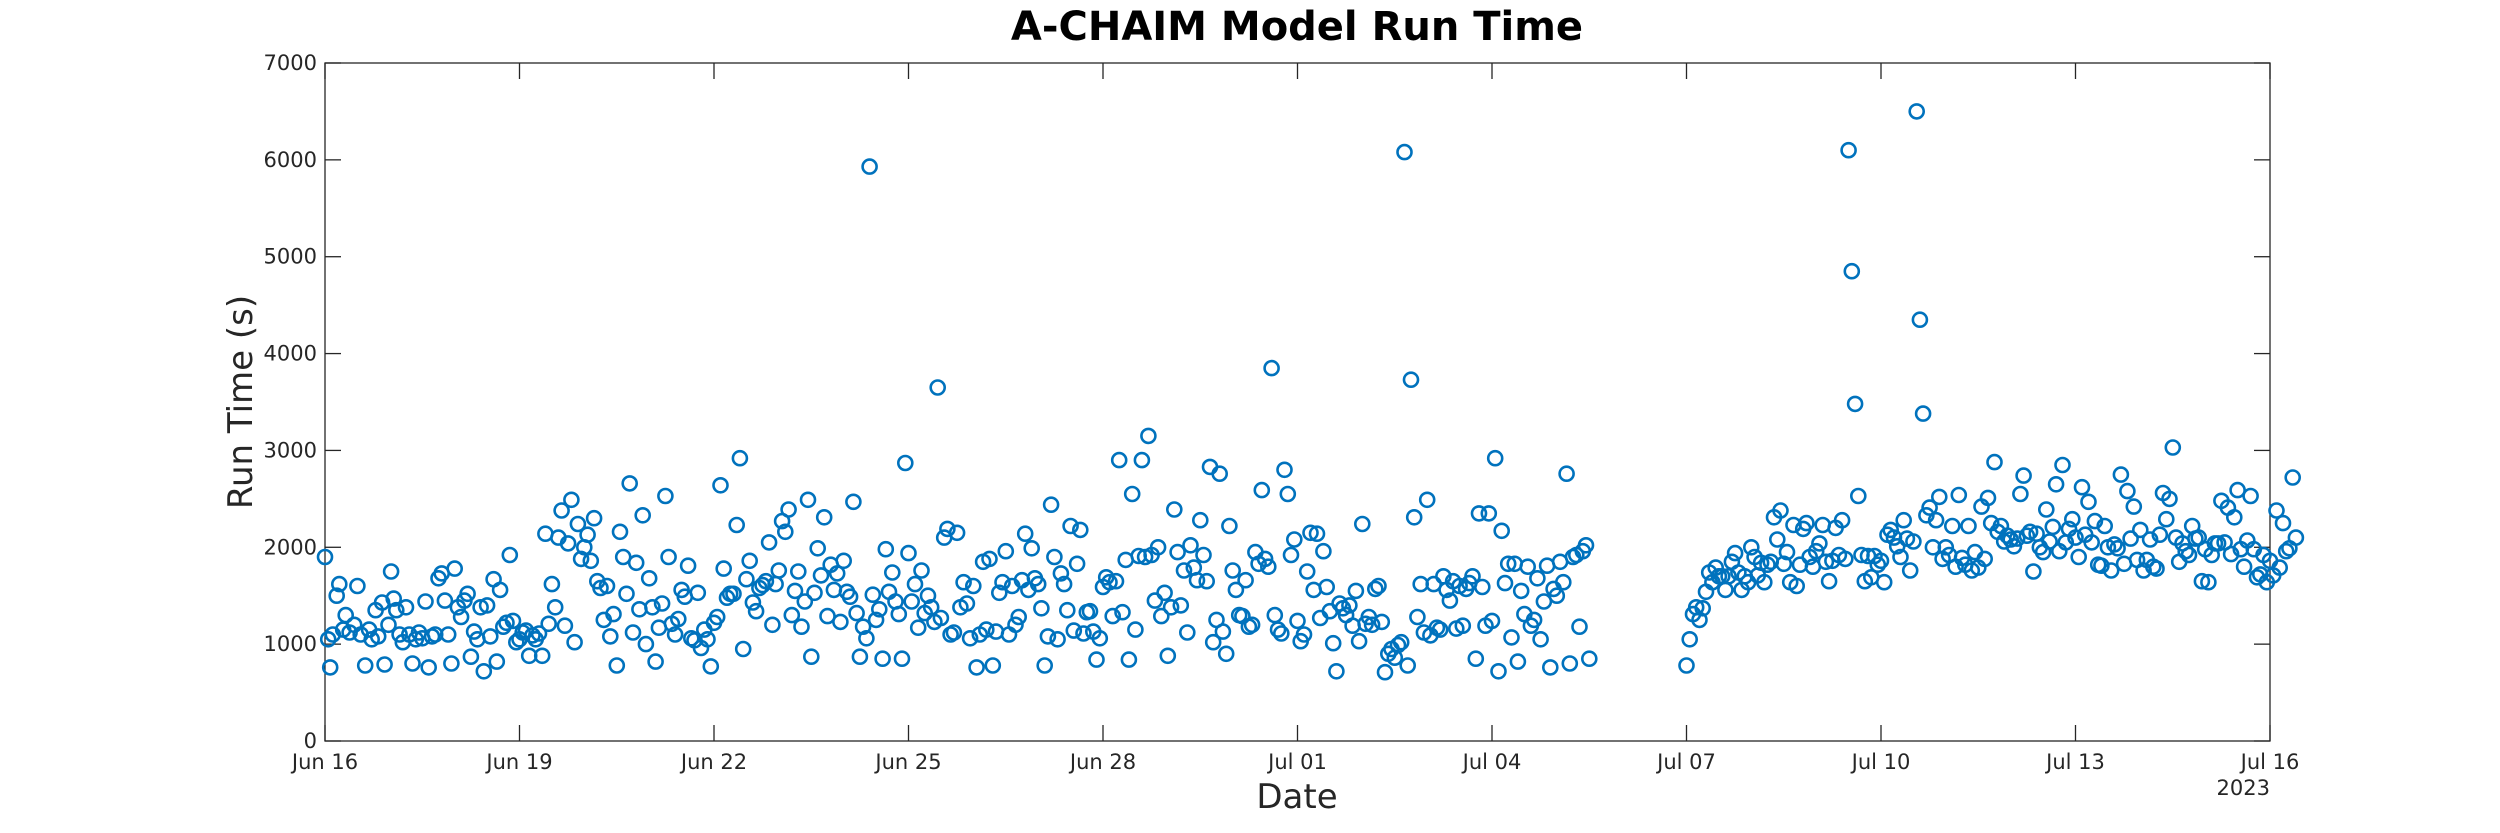 Image resolution: width=2500 pixels, height=833 pixels. I want to click on x-tick-label: Jun 22, so click(713, 762).